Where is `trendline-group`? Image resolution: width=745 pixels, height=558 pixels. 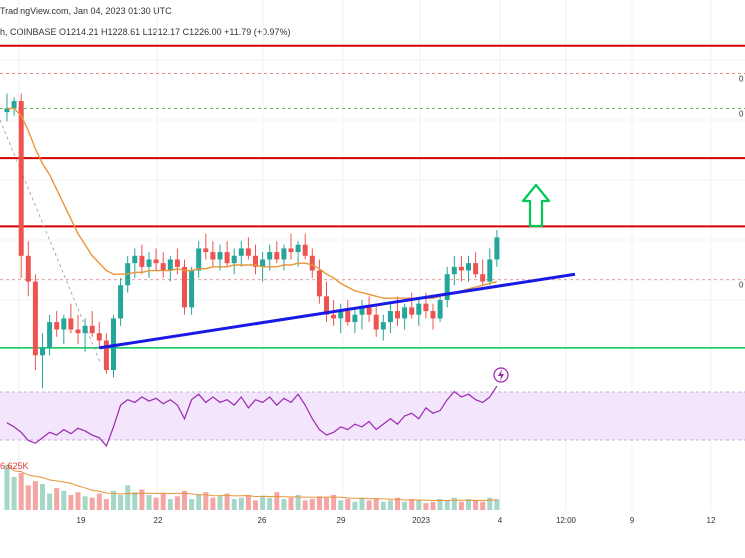
trendline-group is located at coordinates (337, 311).